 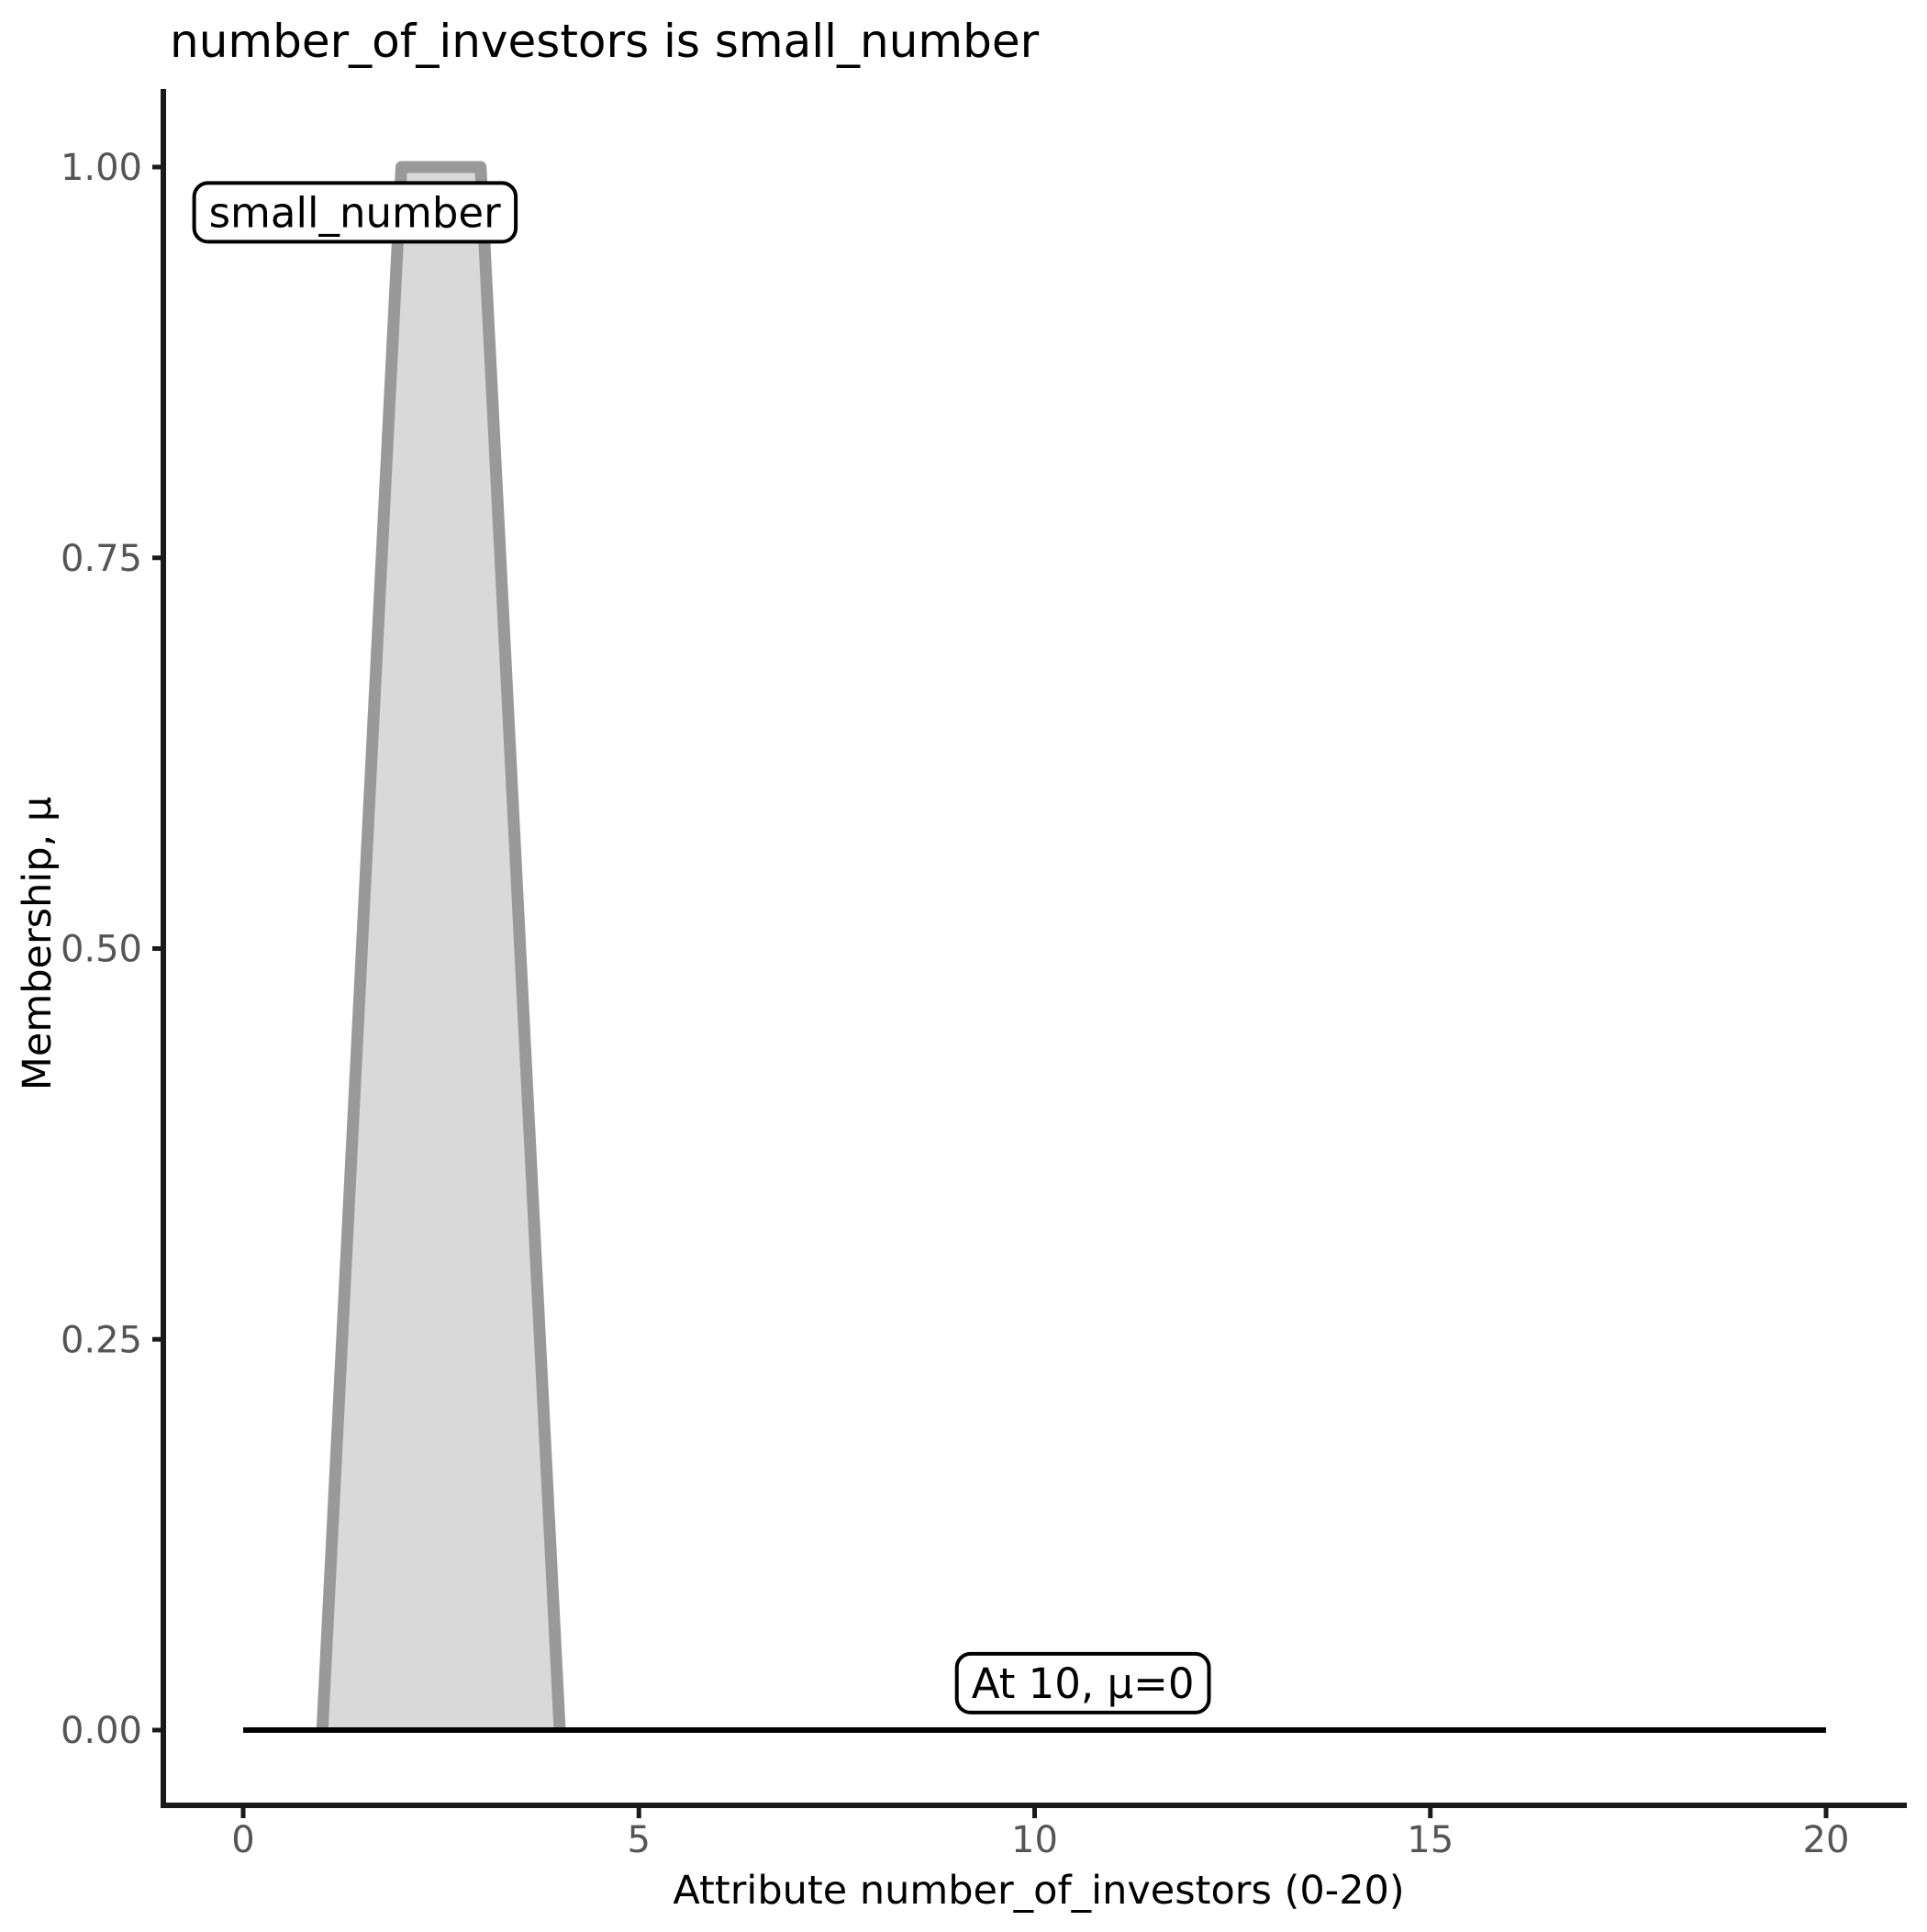 I want to click on value-label-annotation: At 10, μ=0, so click(x=1082, y=1682).